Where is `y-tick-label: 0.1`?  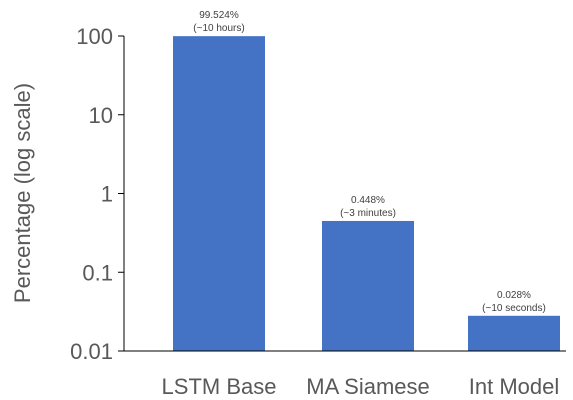 y-tick-label: 0.1 is located at coordinates (97, 272).